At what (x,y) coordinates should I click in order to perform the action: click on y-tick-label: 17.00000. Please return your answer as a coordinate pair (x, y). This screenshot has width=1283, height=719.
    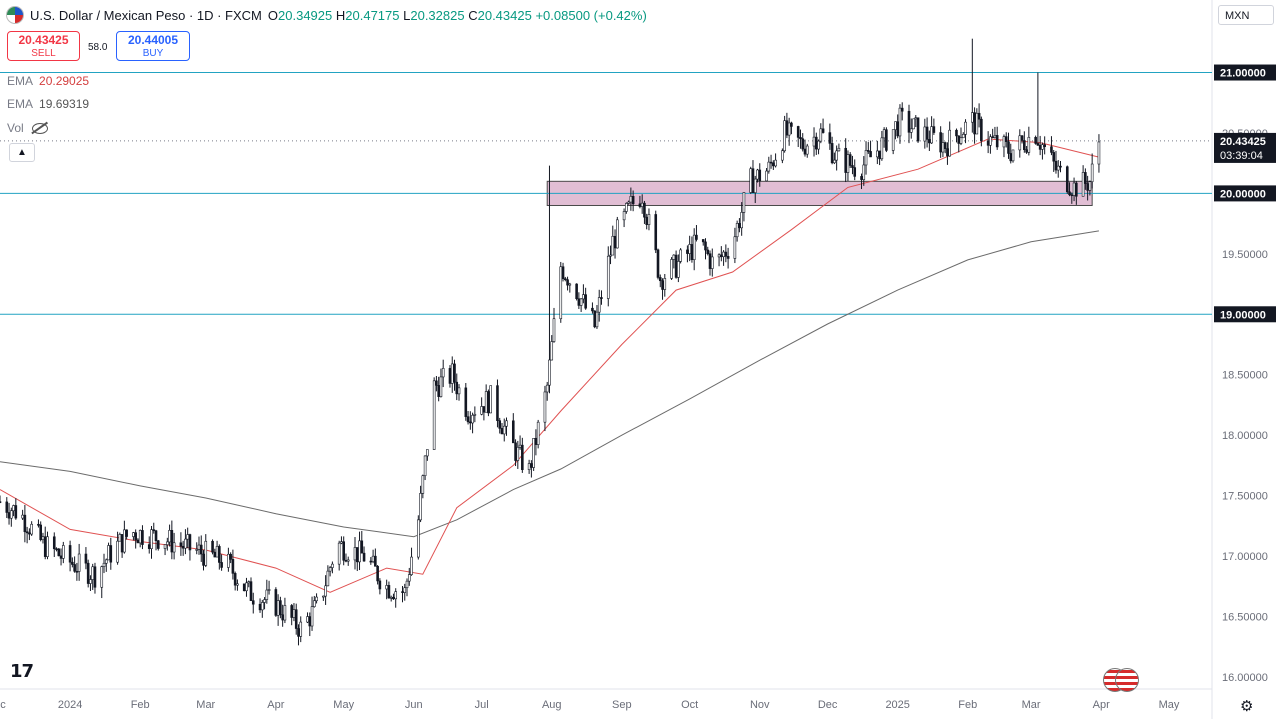
    Looking at the image, I should click on (1245, 557).